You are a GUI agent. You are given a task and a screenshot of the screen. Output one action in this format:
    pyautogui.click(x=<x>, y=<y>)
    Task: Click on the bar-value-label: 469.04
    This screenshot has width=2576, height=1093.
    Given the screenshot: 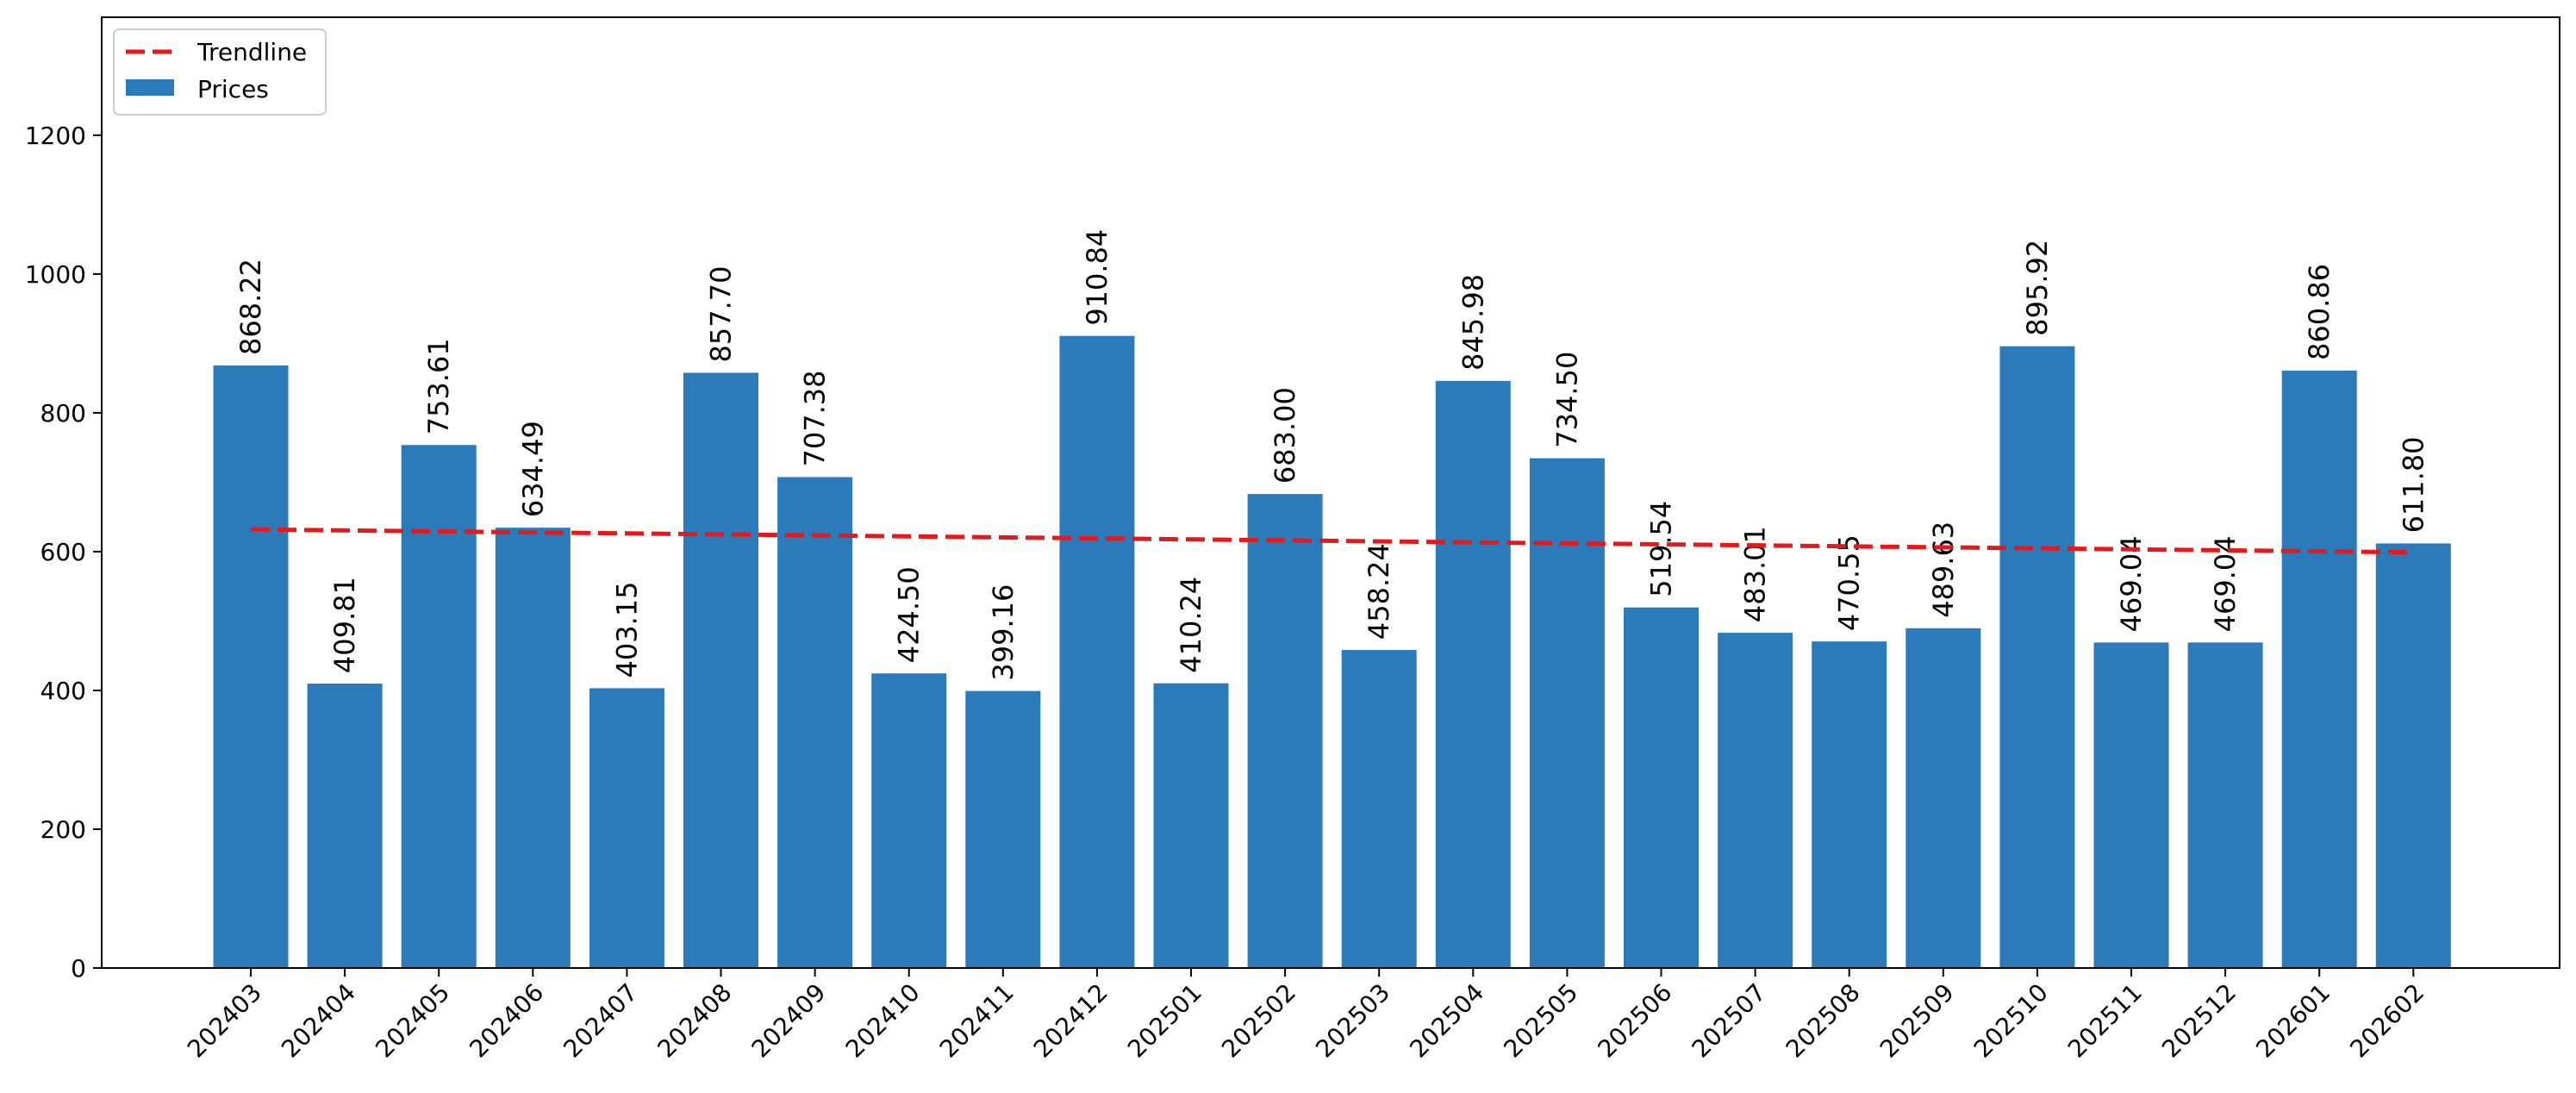 What is the action you would take?
    pyautogui.click(x=2131, y=583)
    